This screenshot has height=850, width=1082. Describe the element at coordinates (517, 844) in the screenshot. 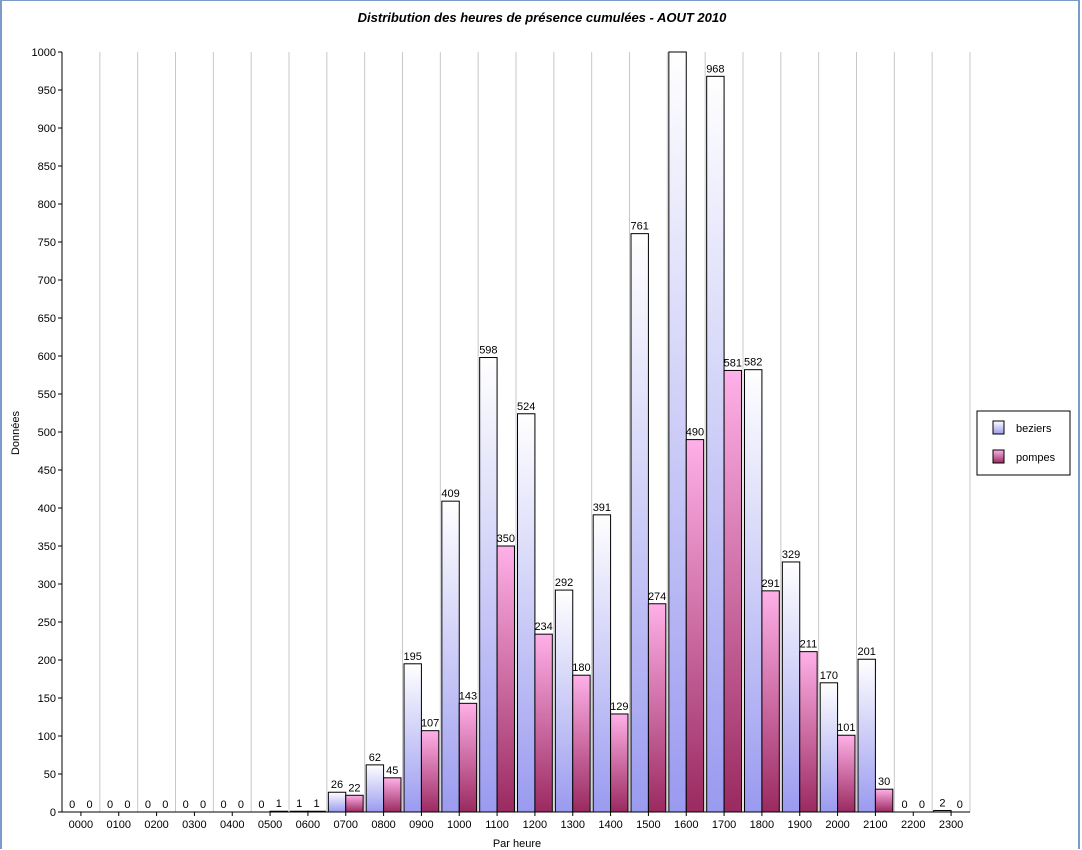

I see `x-axis-label: Par heure` at that location.